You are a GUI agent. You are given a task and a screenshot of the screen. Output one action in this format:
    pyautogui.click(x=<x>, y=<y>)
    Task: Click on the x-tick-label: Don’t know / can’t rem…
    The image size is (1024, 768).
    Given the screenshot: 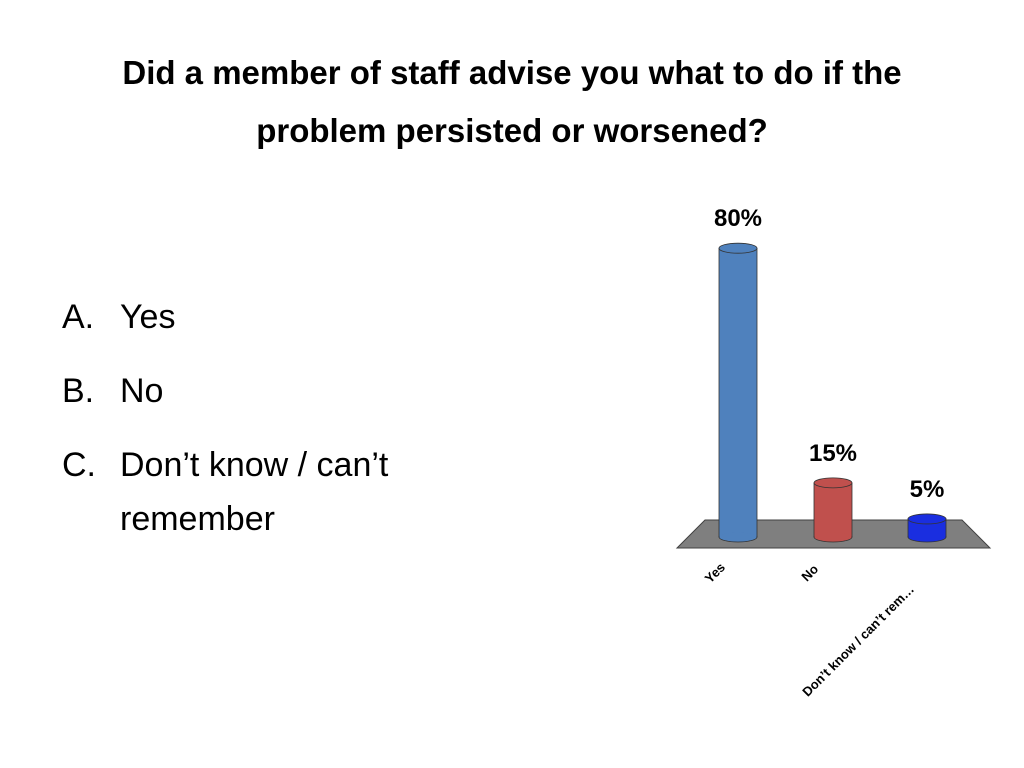 What is the action you would take?
    pyautogui.click(x=858, y=641)
    